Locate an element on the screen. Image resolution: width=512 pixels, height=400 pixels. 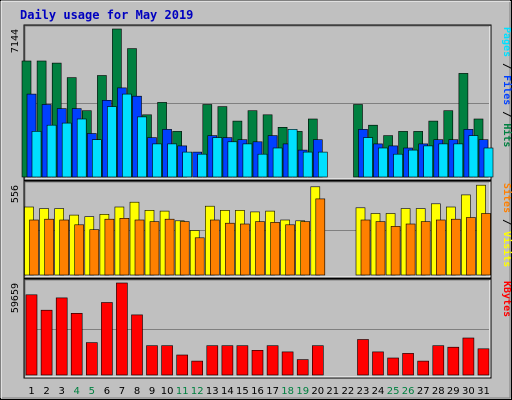
x-tick-day-25: 25 is located at coordinates (393, 391).